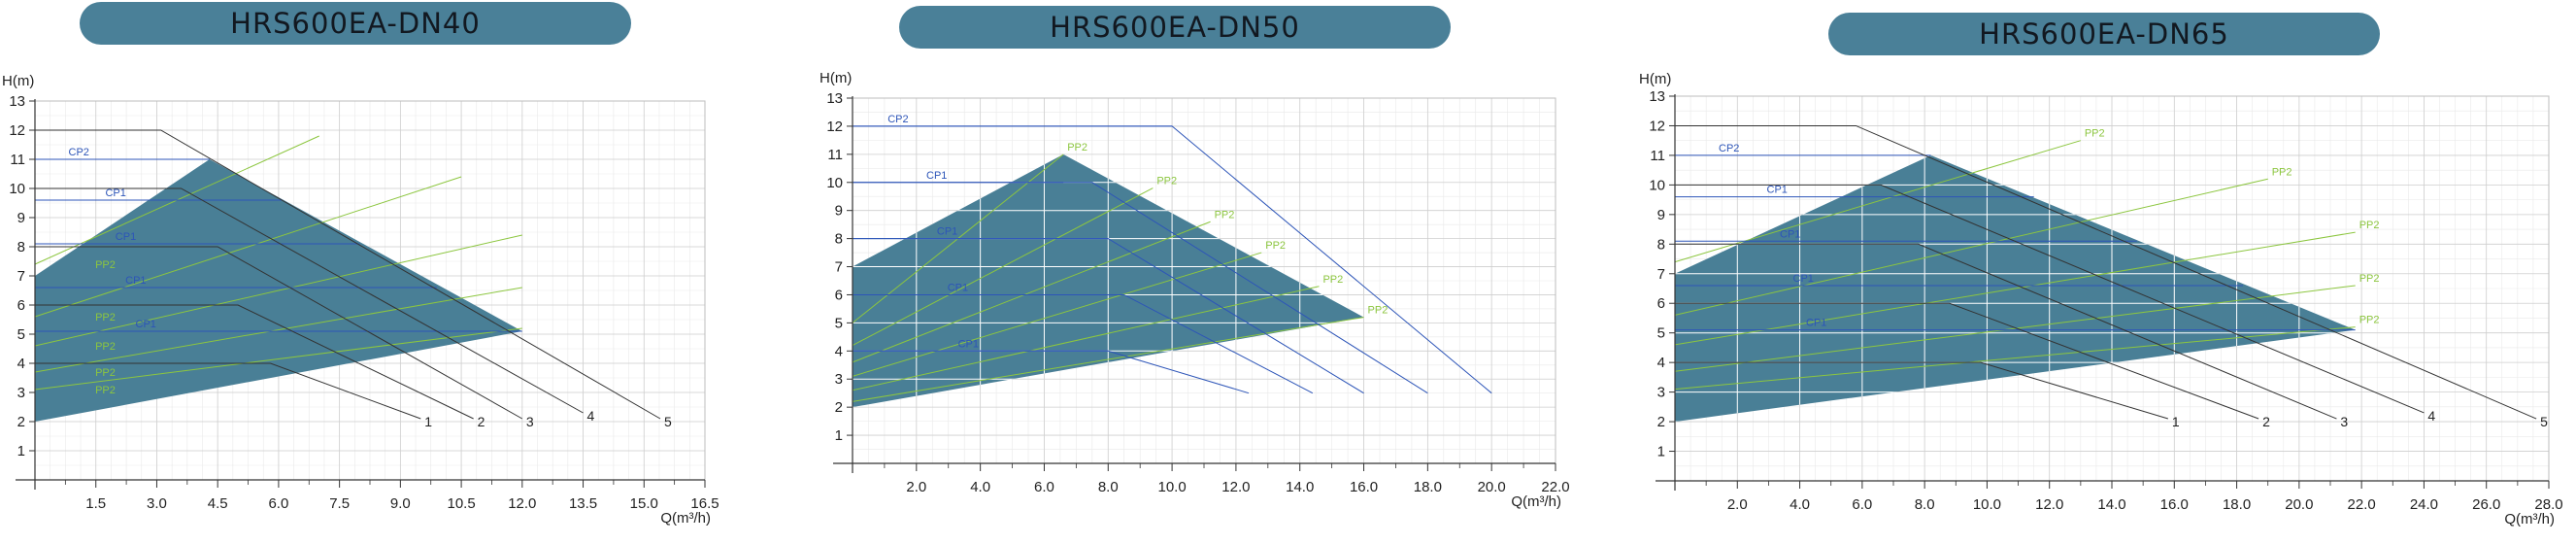 This screenshot has height=544, width=2576. Describe the element at coordinates (355, 23) in the screenshot. I see `chart-title-dn40: HRS600EA-DN40` at that location.